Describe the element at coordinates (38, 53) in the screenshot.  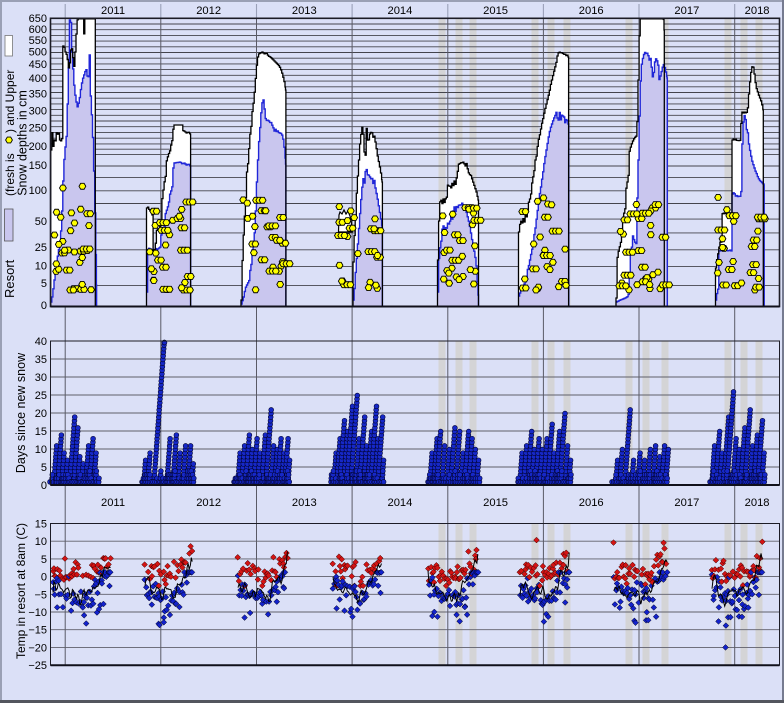
I see `svg-text: 500` at that location.